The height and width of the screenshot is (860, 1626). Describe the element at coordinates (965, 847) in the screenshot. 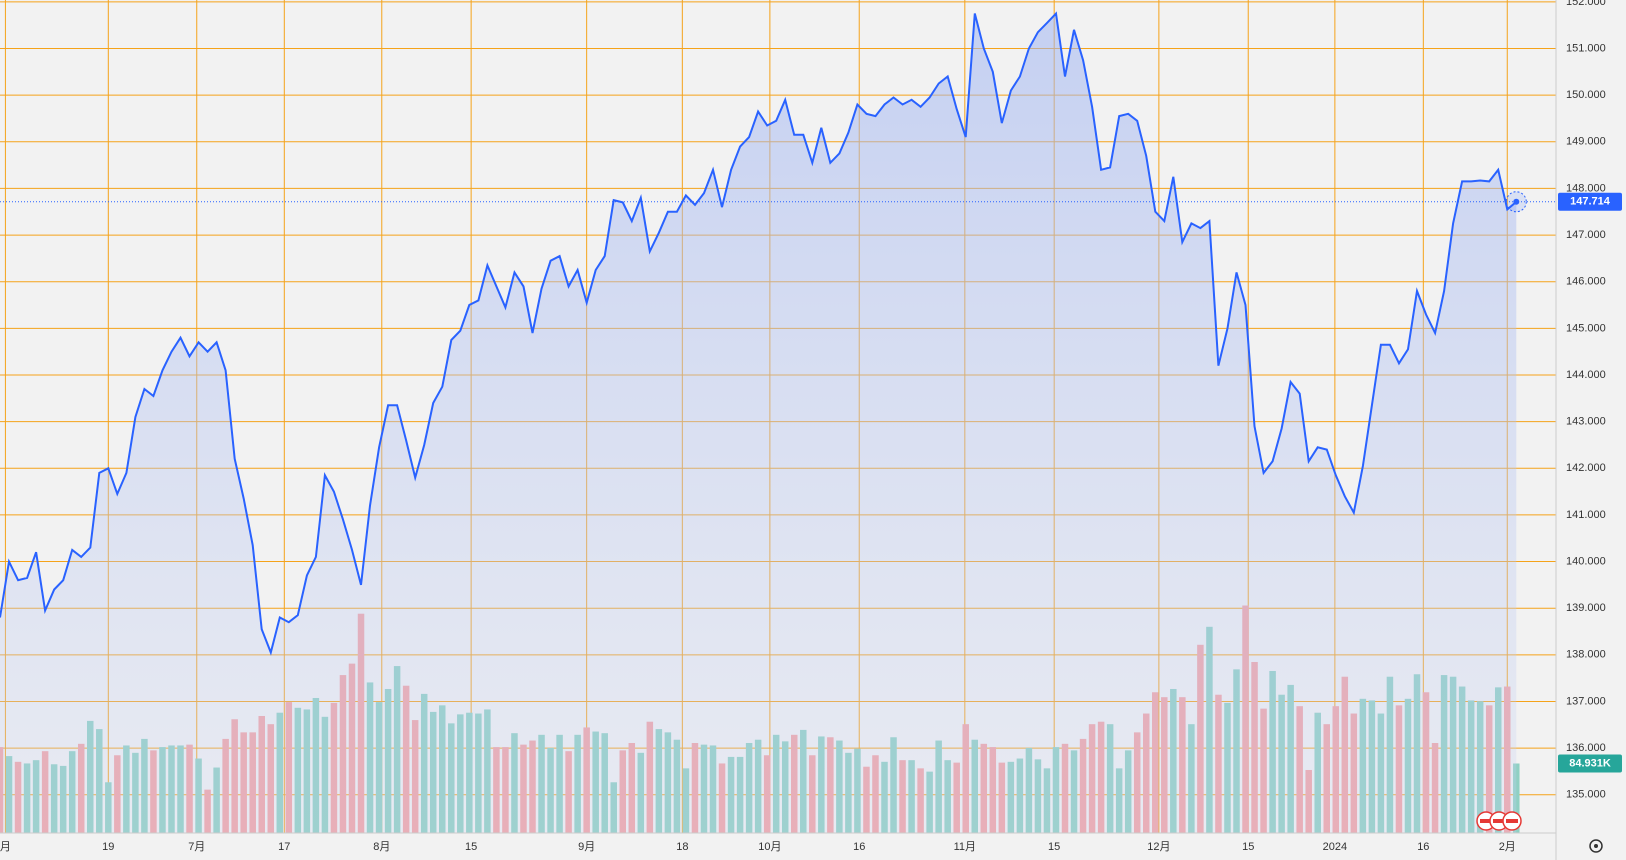

I see `x-tick-label: 11月` at that location.